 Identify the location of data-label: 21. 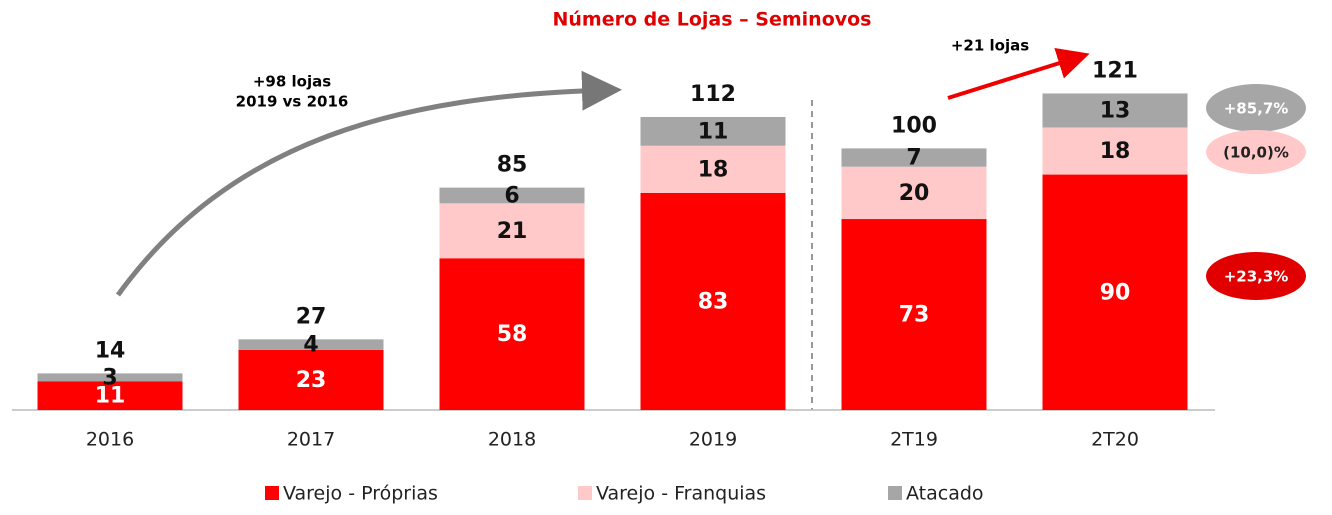
(512, 231).